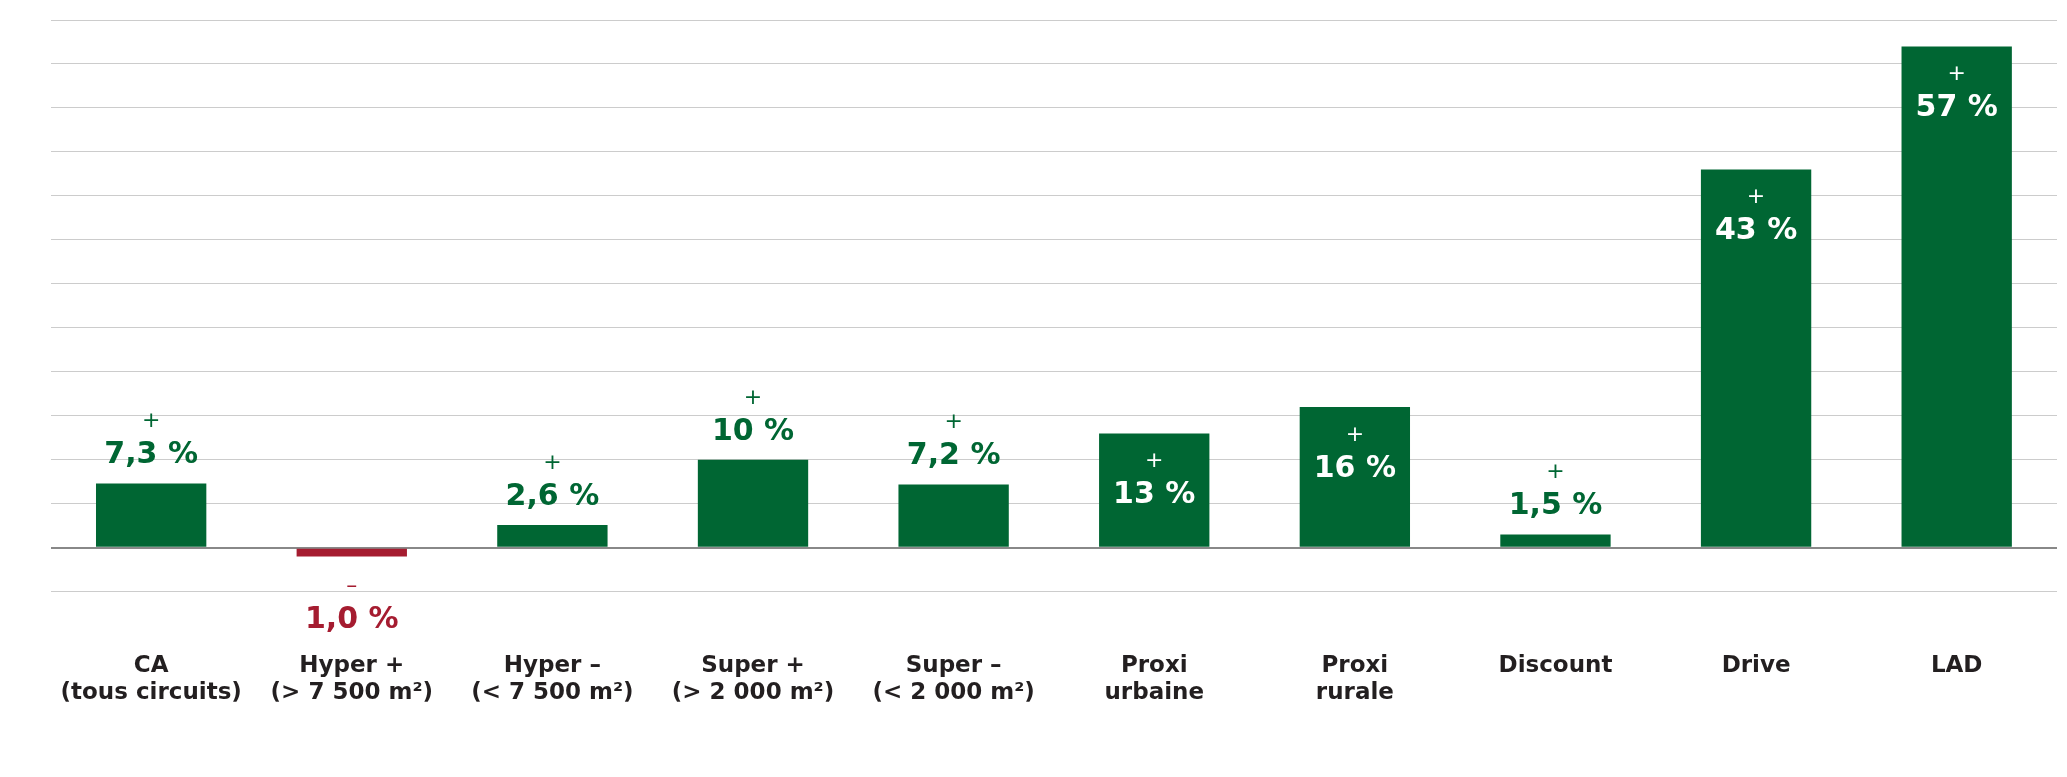 Image resolution: width=2067 pixels, height=777 pixels. I want to click on data-label: + 7,2 %, so click(953, 440).